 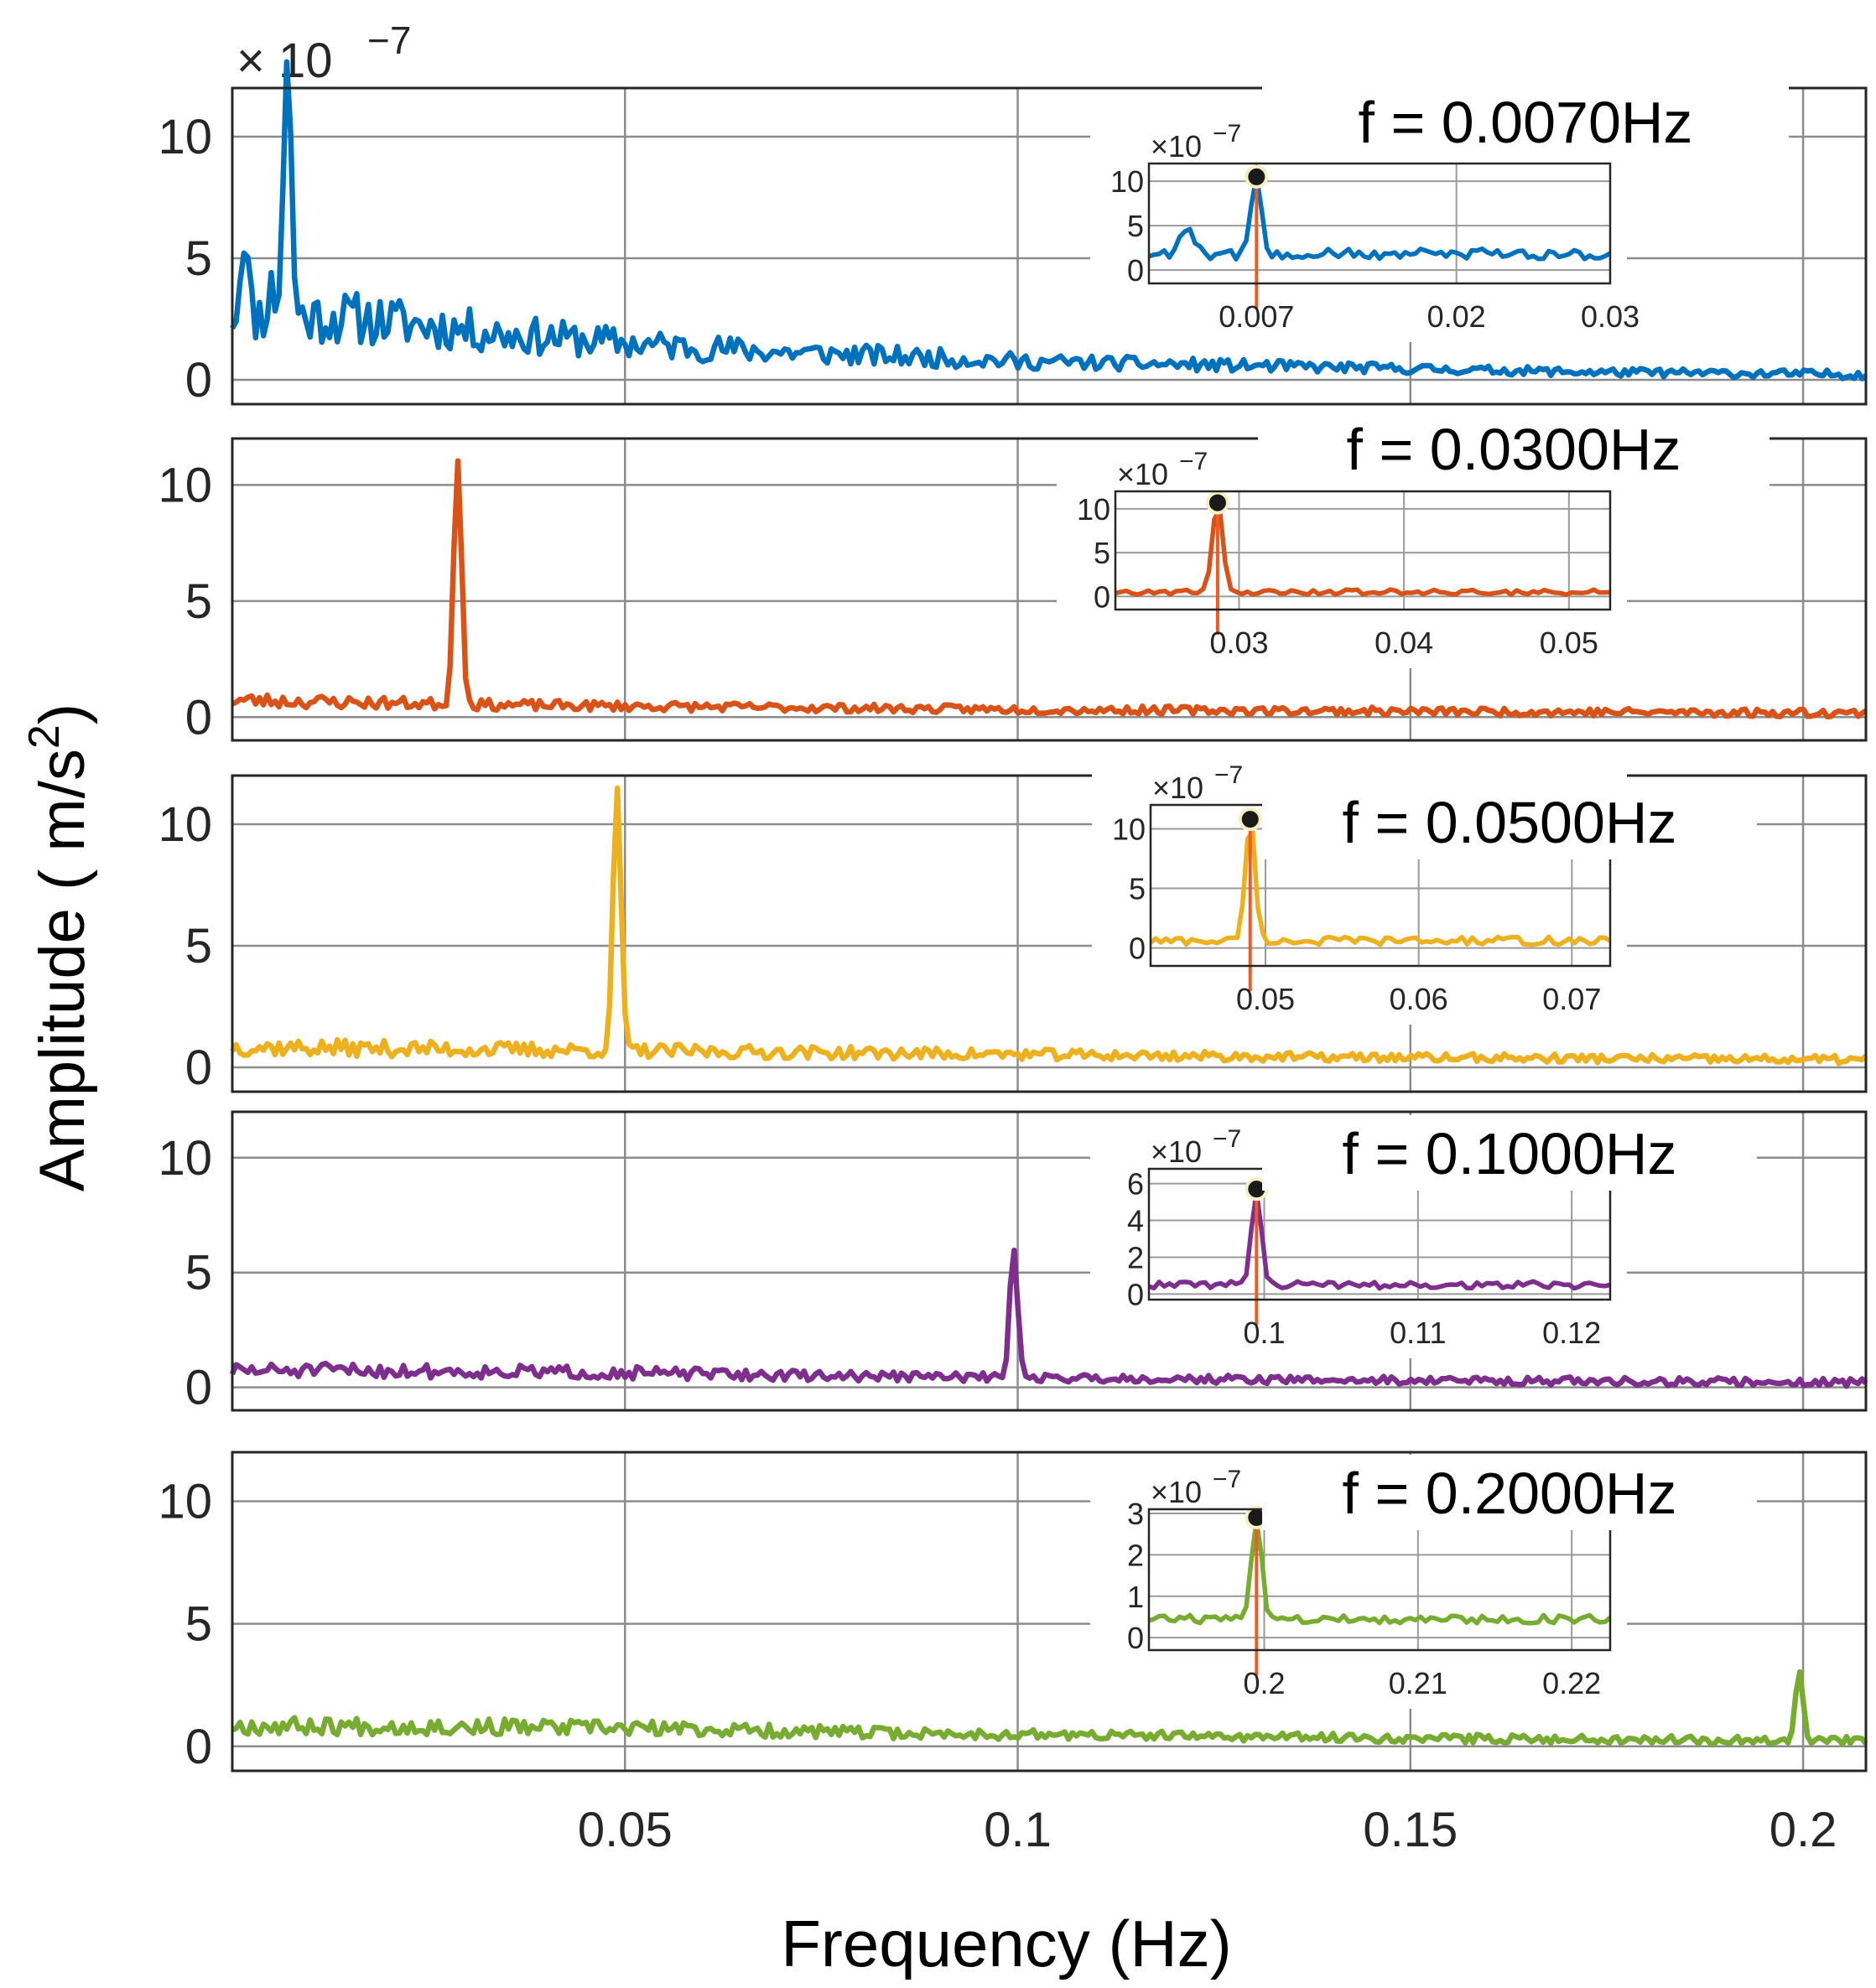 I want to click on frequency-label: f = 0.1000Hz, so click(x=1510, y=1153).